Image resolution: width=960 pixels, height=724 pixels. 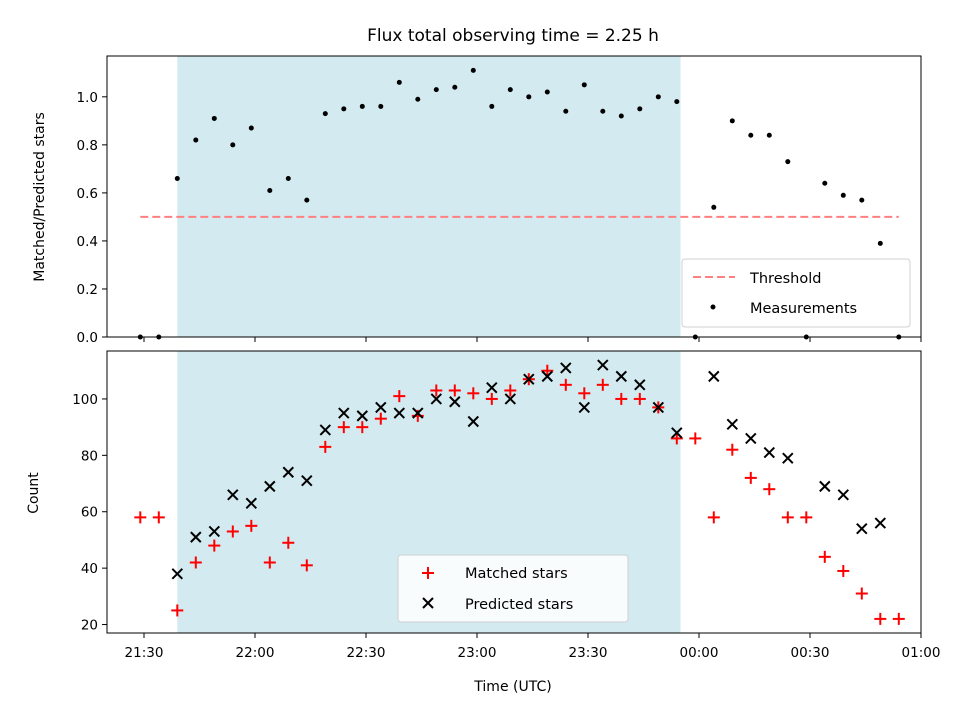 I want to click on x-tick-label: 01:00, so click(x=921, y=653).